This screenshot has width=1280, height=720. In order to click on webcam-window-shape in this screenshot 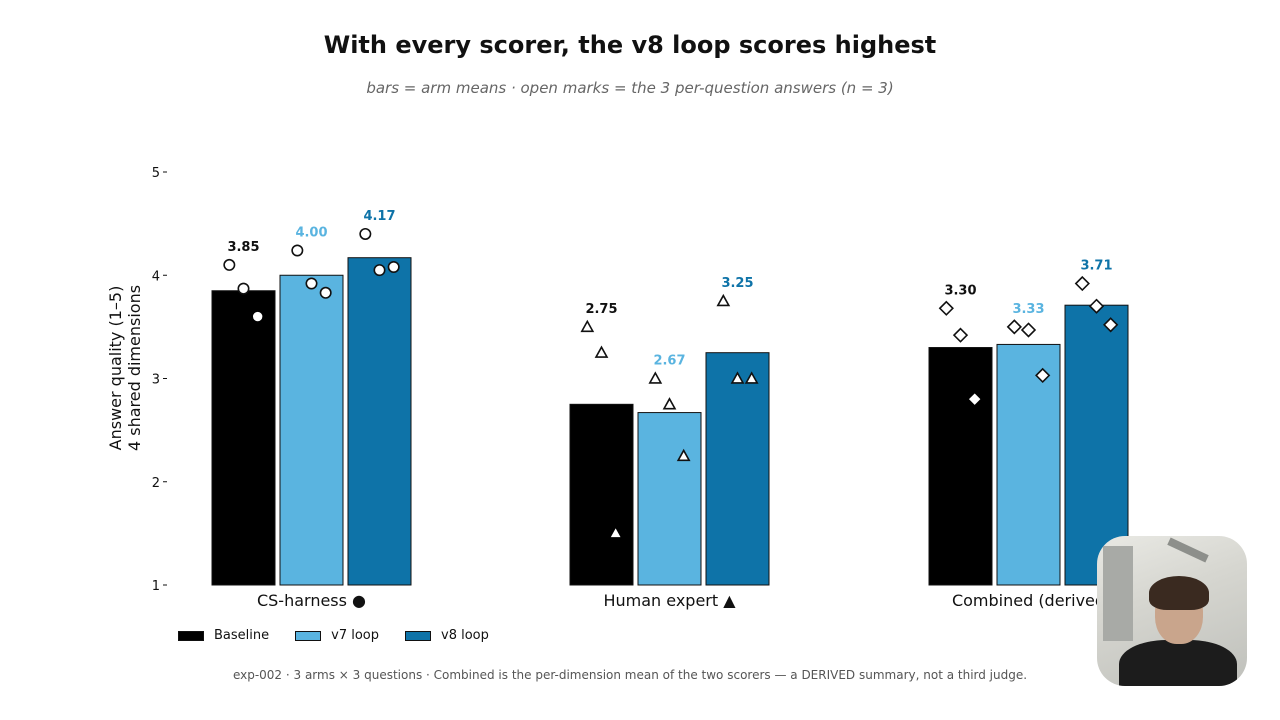, I will do `click(1118, 593)`.